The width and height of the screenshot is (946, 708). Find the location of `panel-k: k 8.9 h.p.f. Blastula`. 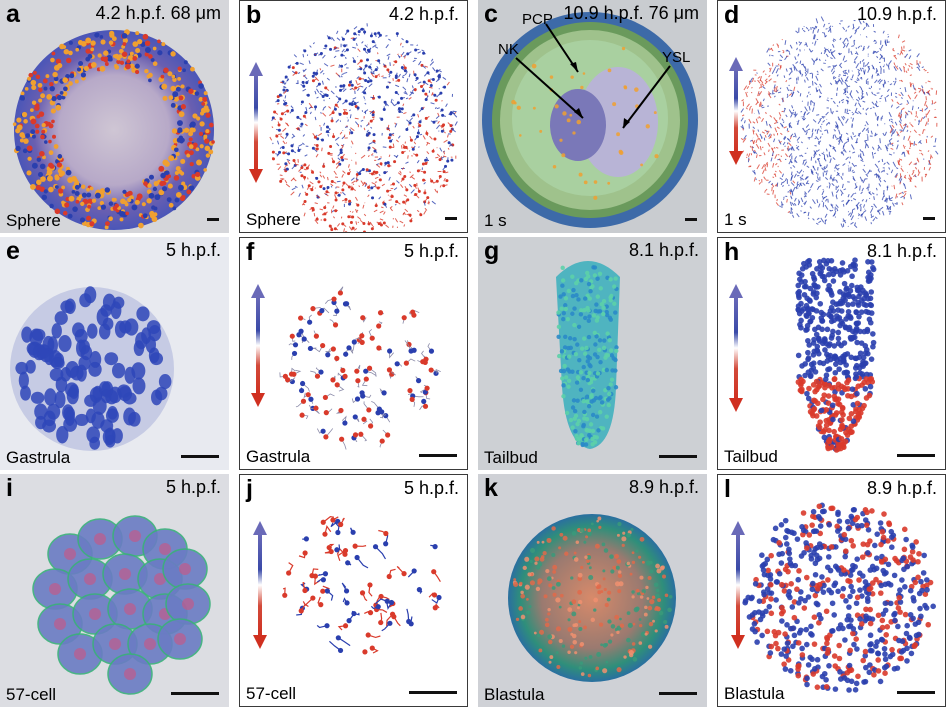

panel-k: k 8.9 h.p.f. Blastula is located at coordinates (592, 590).